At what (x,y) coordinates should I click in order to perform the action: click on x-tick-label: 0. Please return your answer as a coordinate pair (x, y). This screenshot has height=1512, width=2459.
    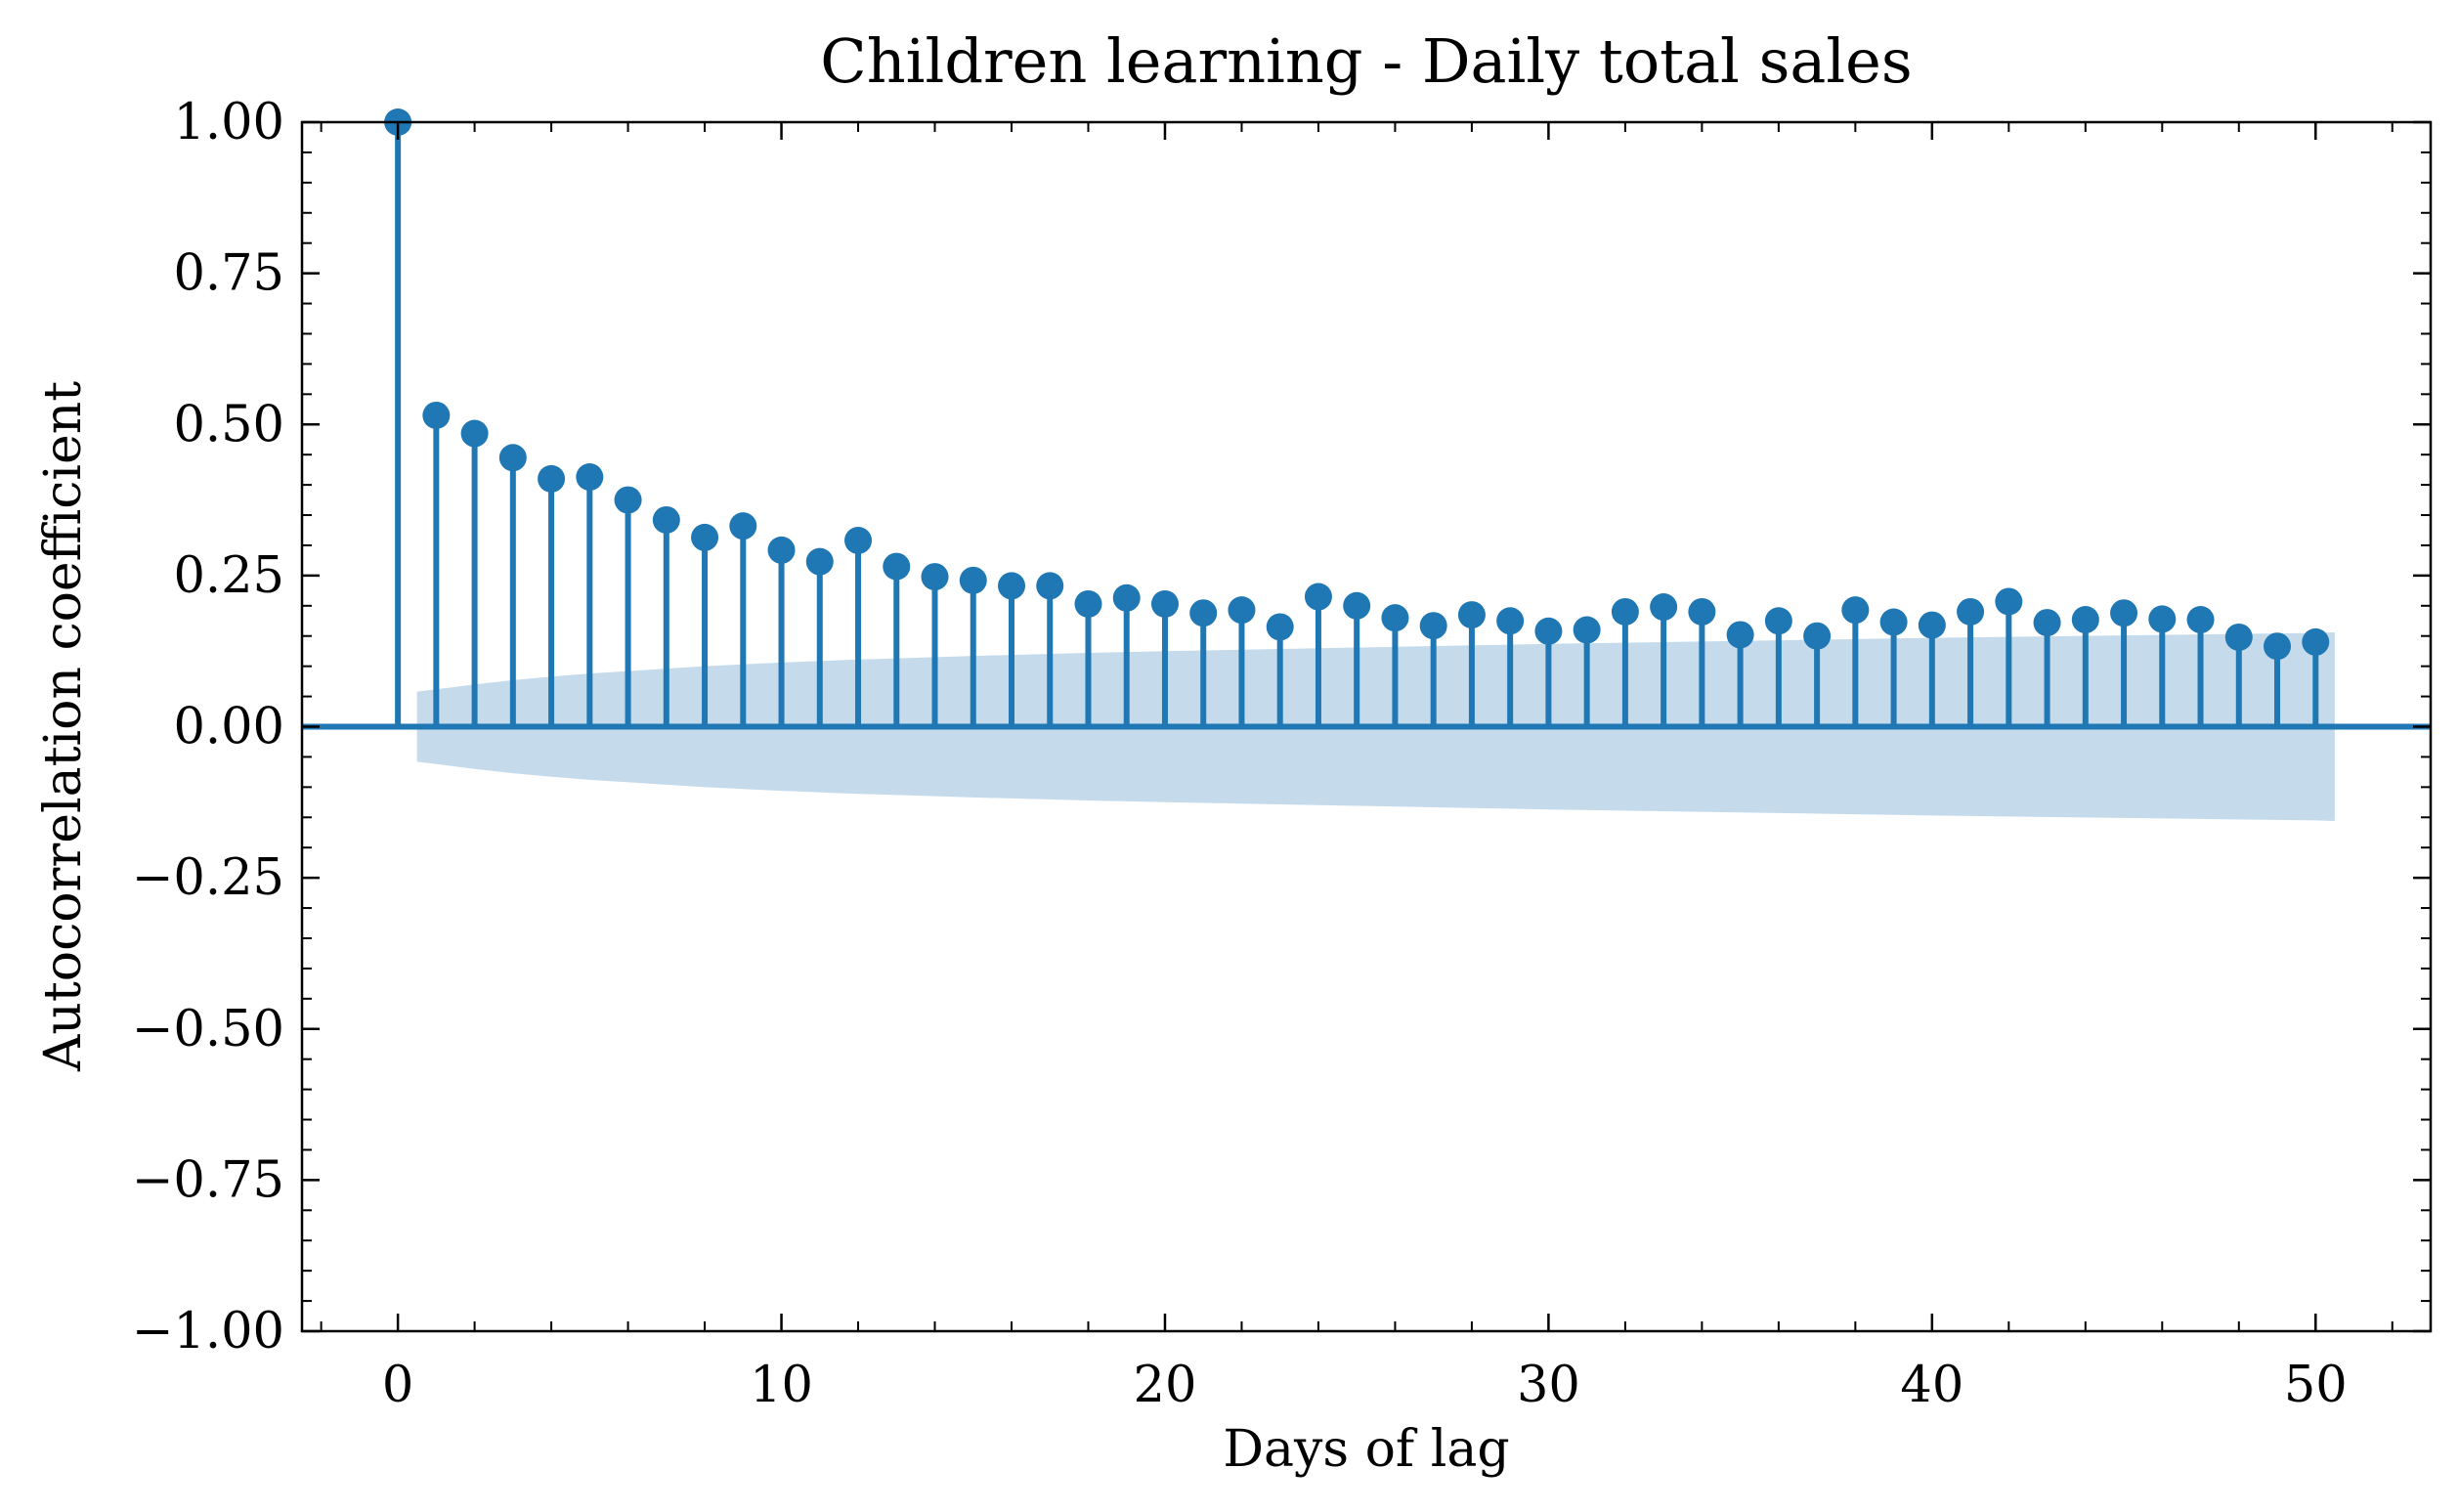
    Looking at the image, I should click on (397, 1385).